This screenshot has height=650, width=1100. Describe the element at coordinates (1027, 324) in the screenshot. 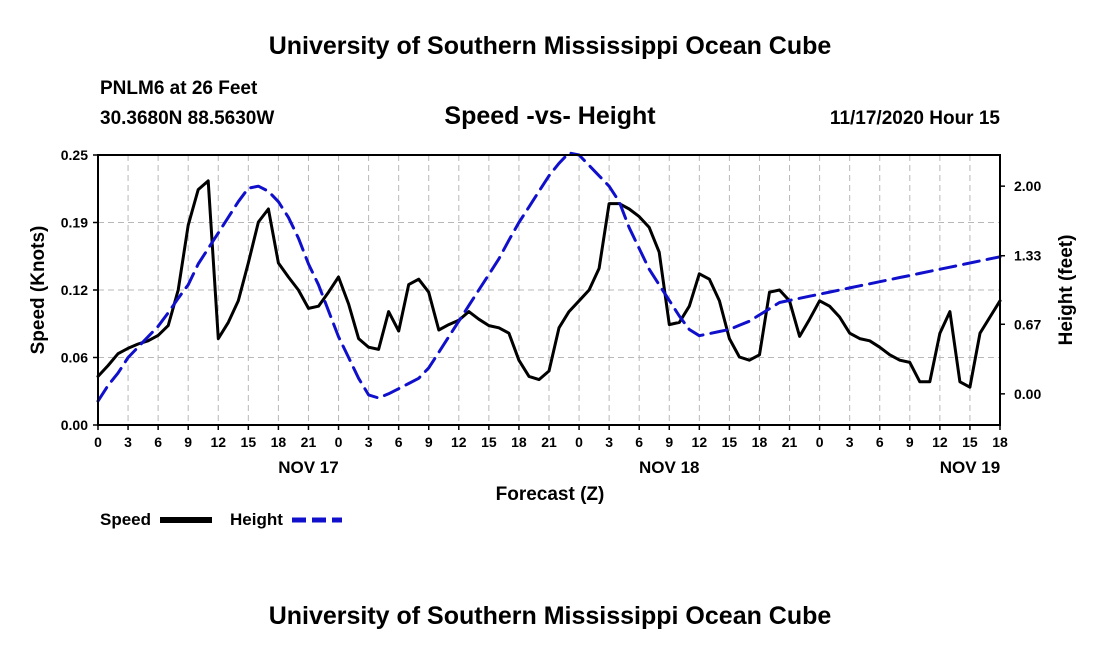

I see `y2-tick-label: 0.67` at that location.